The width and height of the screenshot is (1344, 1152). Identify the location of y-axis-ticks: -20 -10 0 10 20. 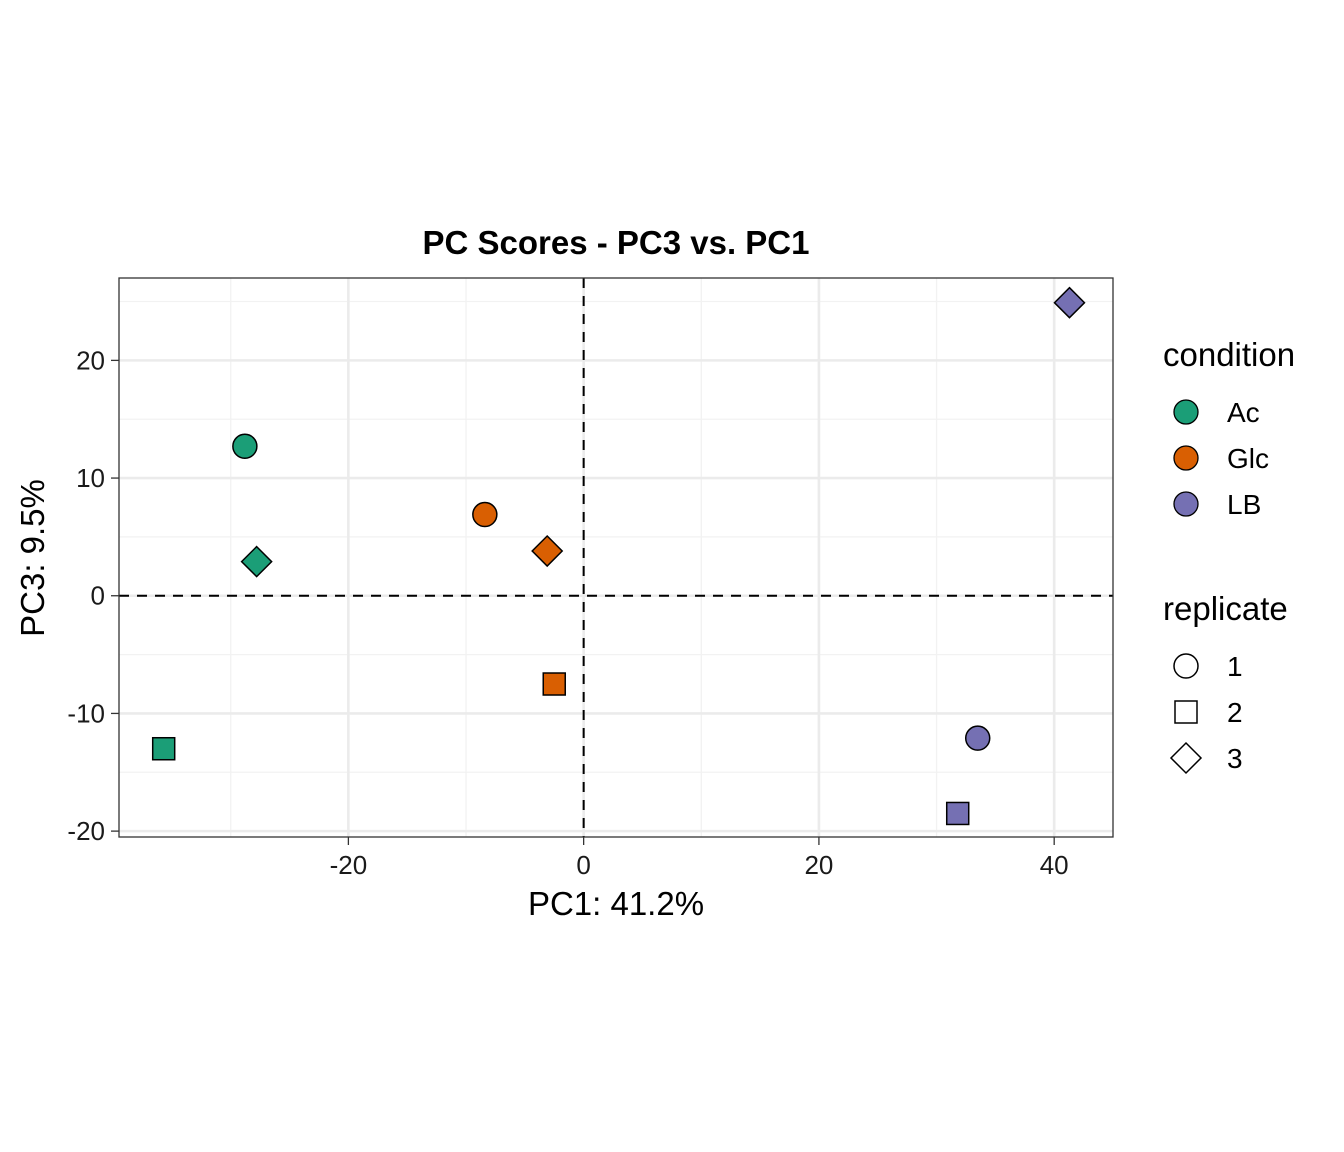
(93, 595).